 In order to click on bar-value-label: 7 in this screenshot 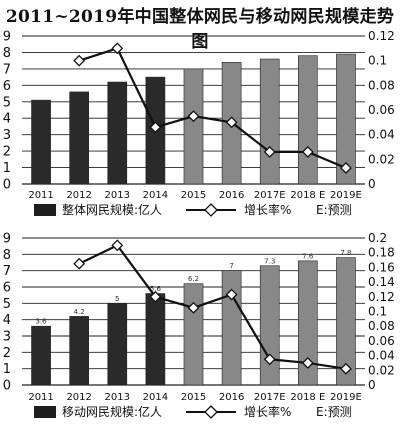, I will do `click(231, 266)`.